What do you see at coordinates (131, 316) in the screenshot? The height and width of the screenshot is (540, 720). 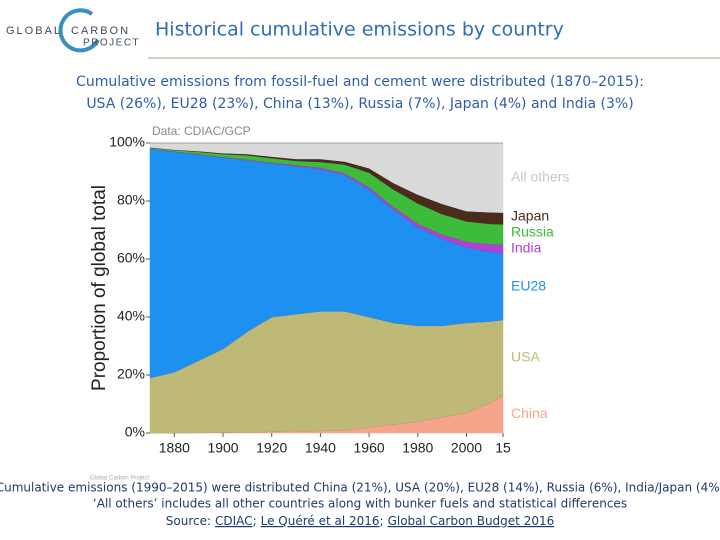 I see `y-tick-label: 40%` at bounding box center [131, 316].